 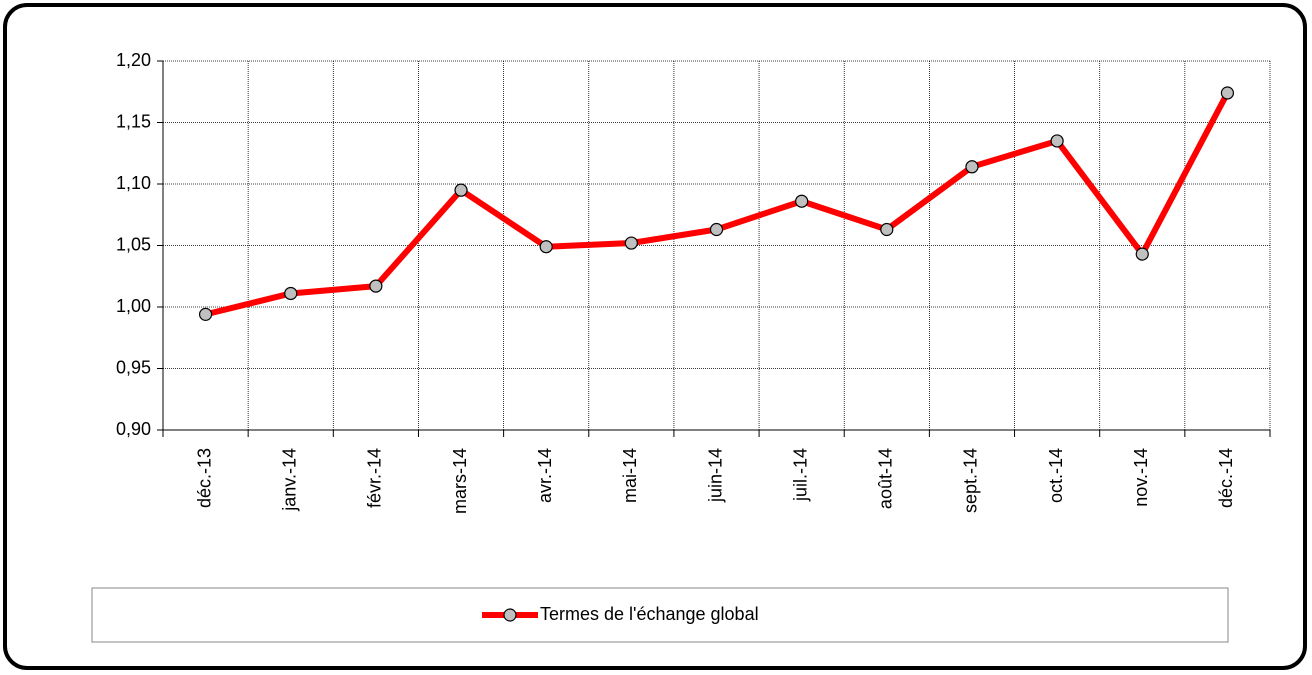 I want to click on x-tick-label: mai-14, so click(x=630, y=475).